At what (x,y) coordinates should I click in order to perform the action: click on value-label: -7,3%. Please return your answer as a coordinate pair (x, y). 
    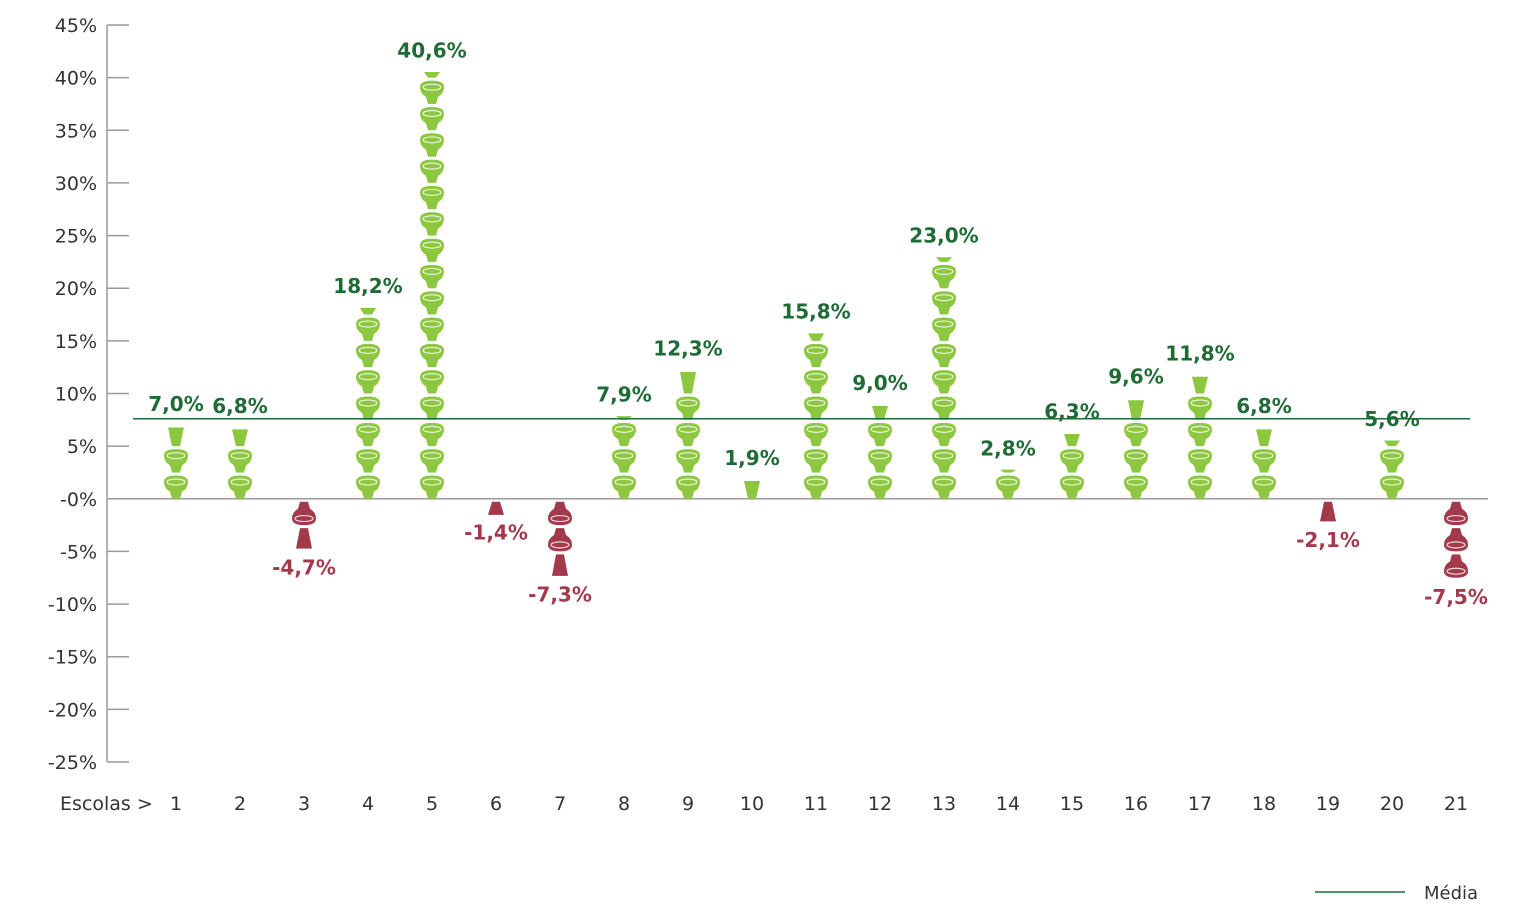
    Looking at the image, I should click on (560, 595).